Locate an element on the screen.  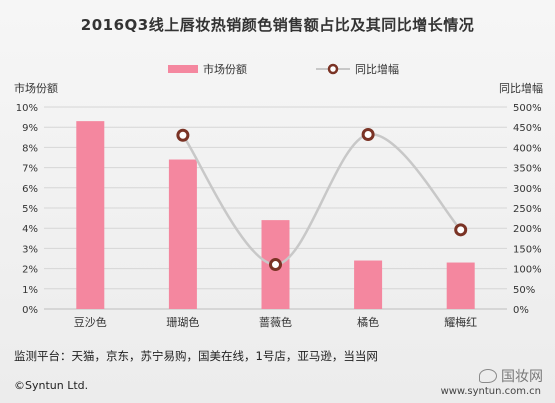
y2-tick-label: 200% is located at coordinates (527, 229).